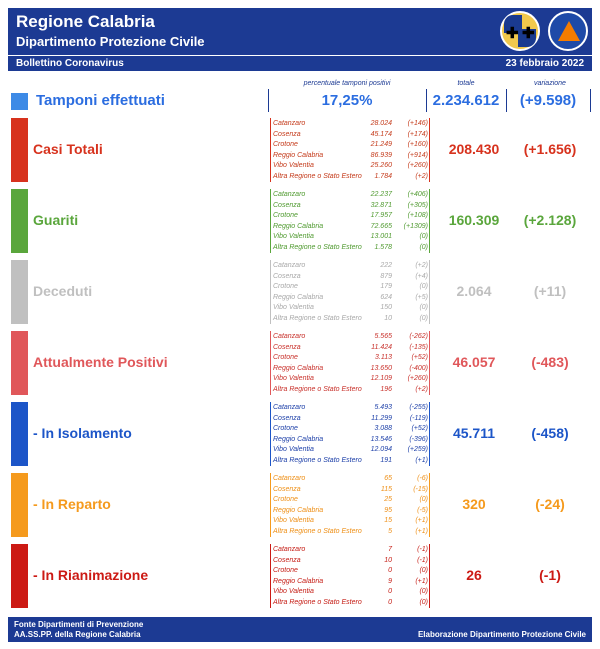 Image resolution: width=600 pixels, height=649 pixels. What do you see at coordinates (474, 504) in the screenshot?
I see `section-total: 320` at bounding box center [474, 504].